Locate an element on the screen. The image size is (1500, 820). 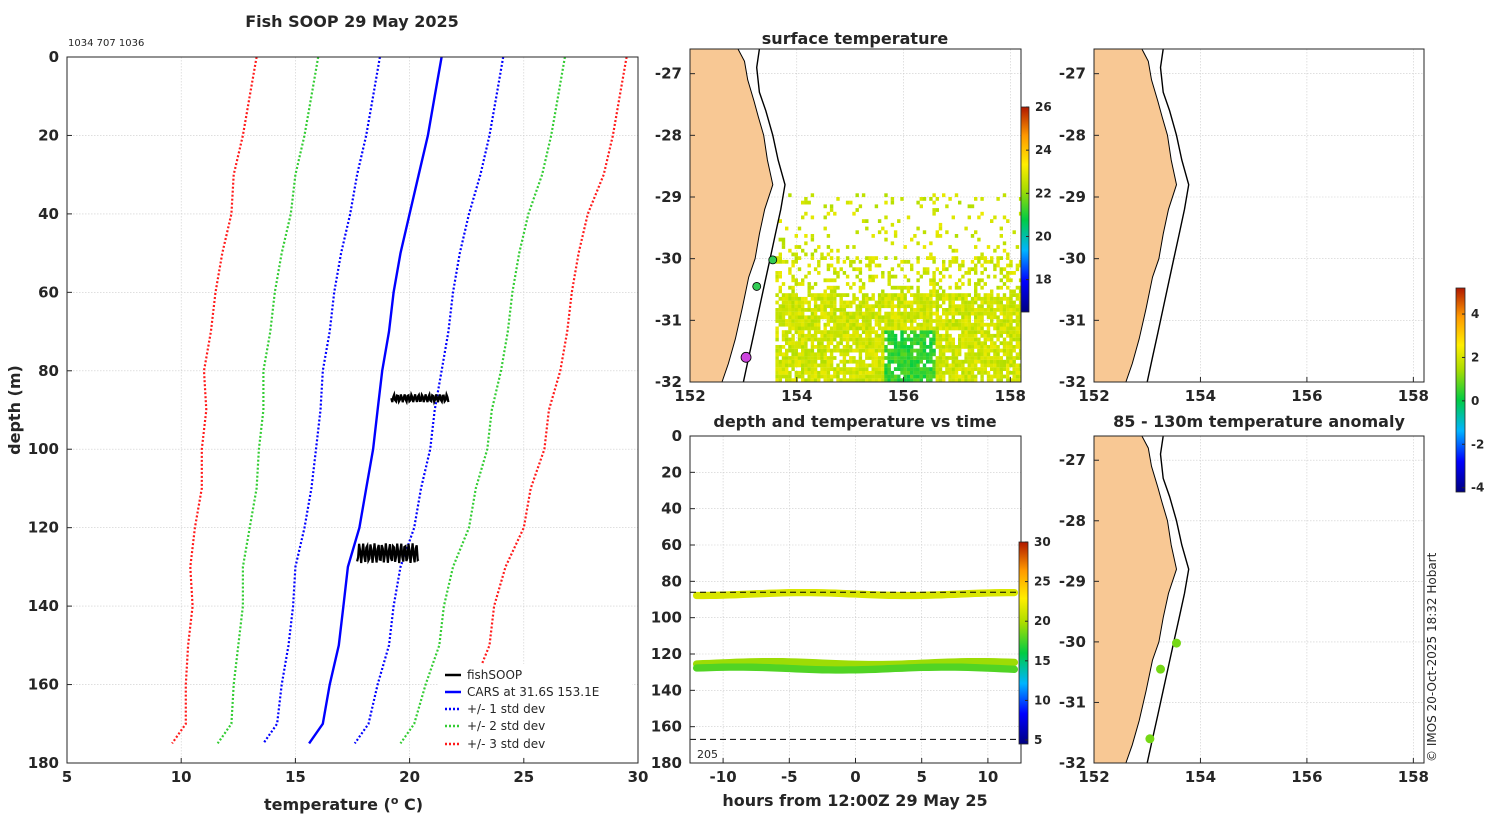
depth-time-series is located at coordinates (855, 664).